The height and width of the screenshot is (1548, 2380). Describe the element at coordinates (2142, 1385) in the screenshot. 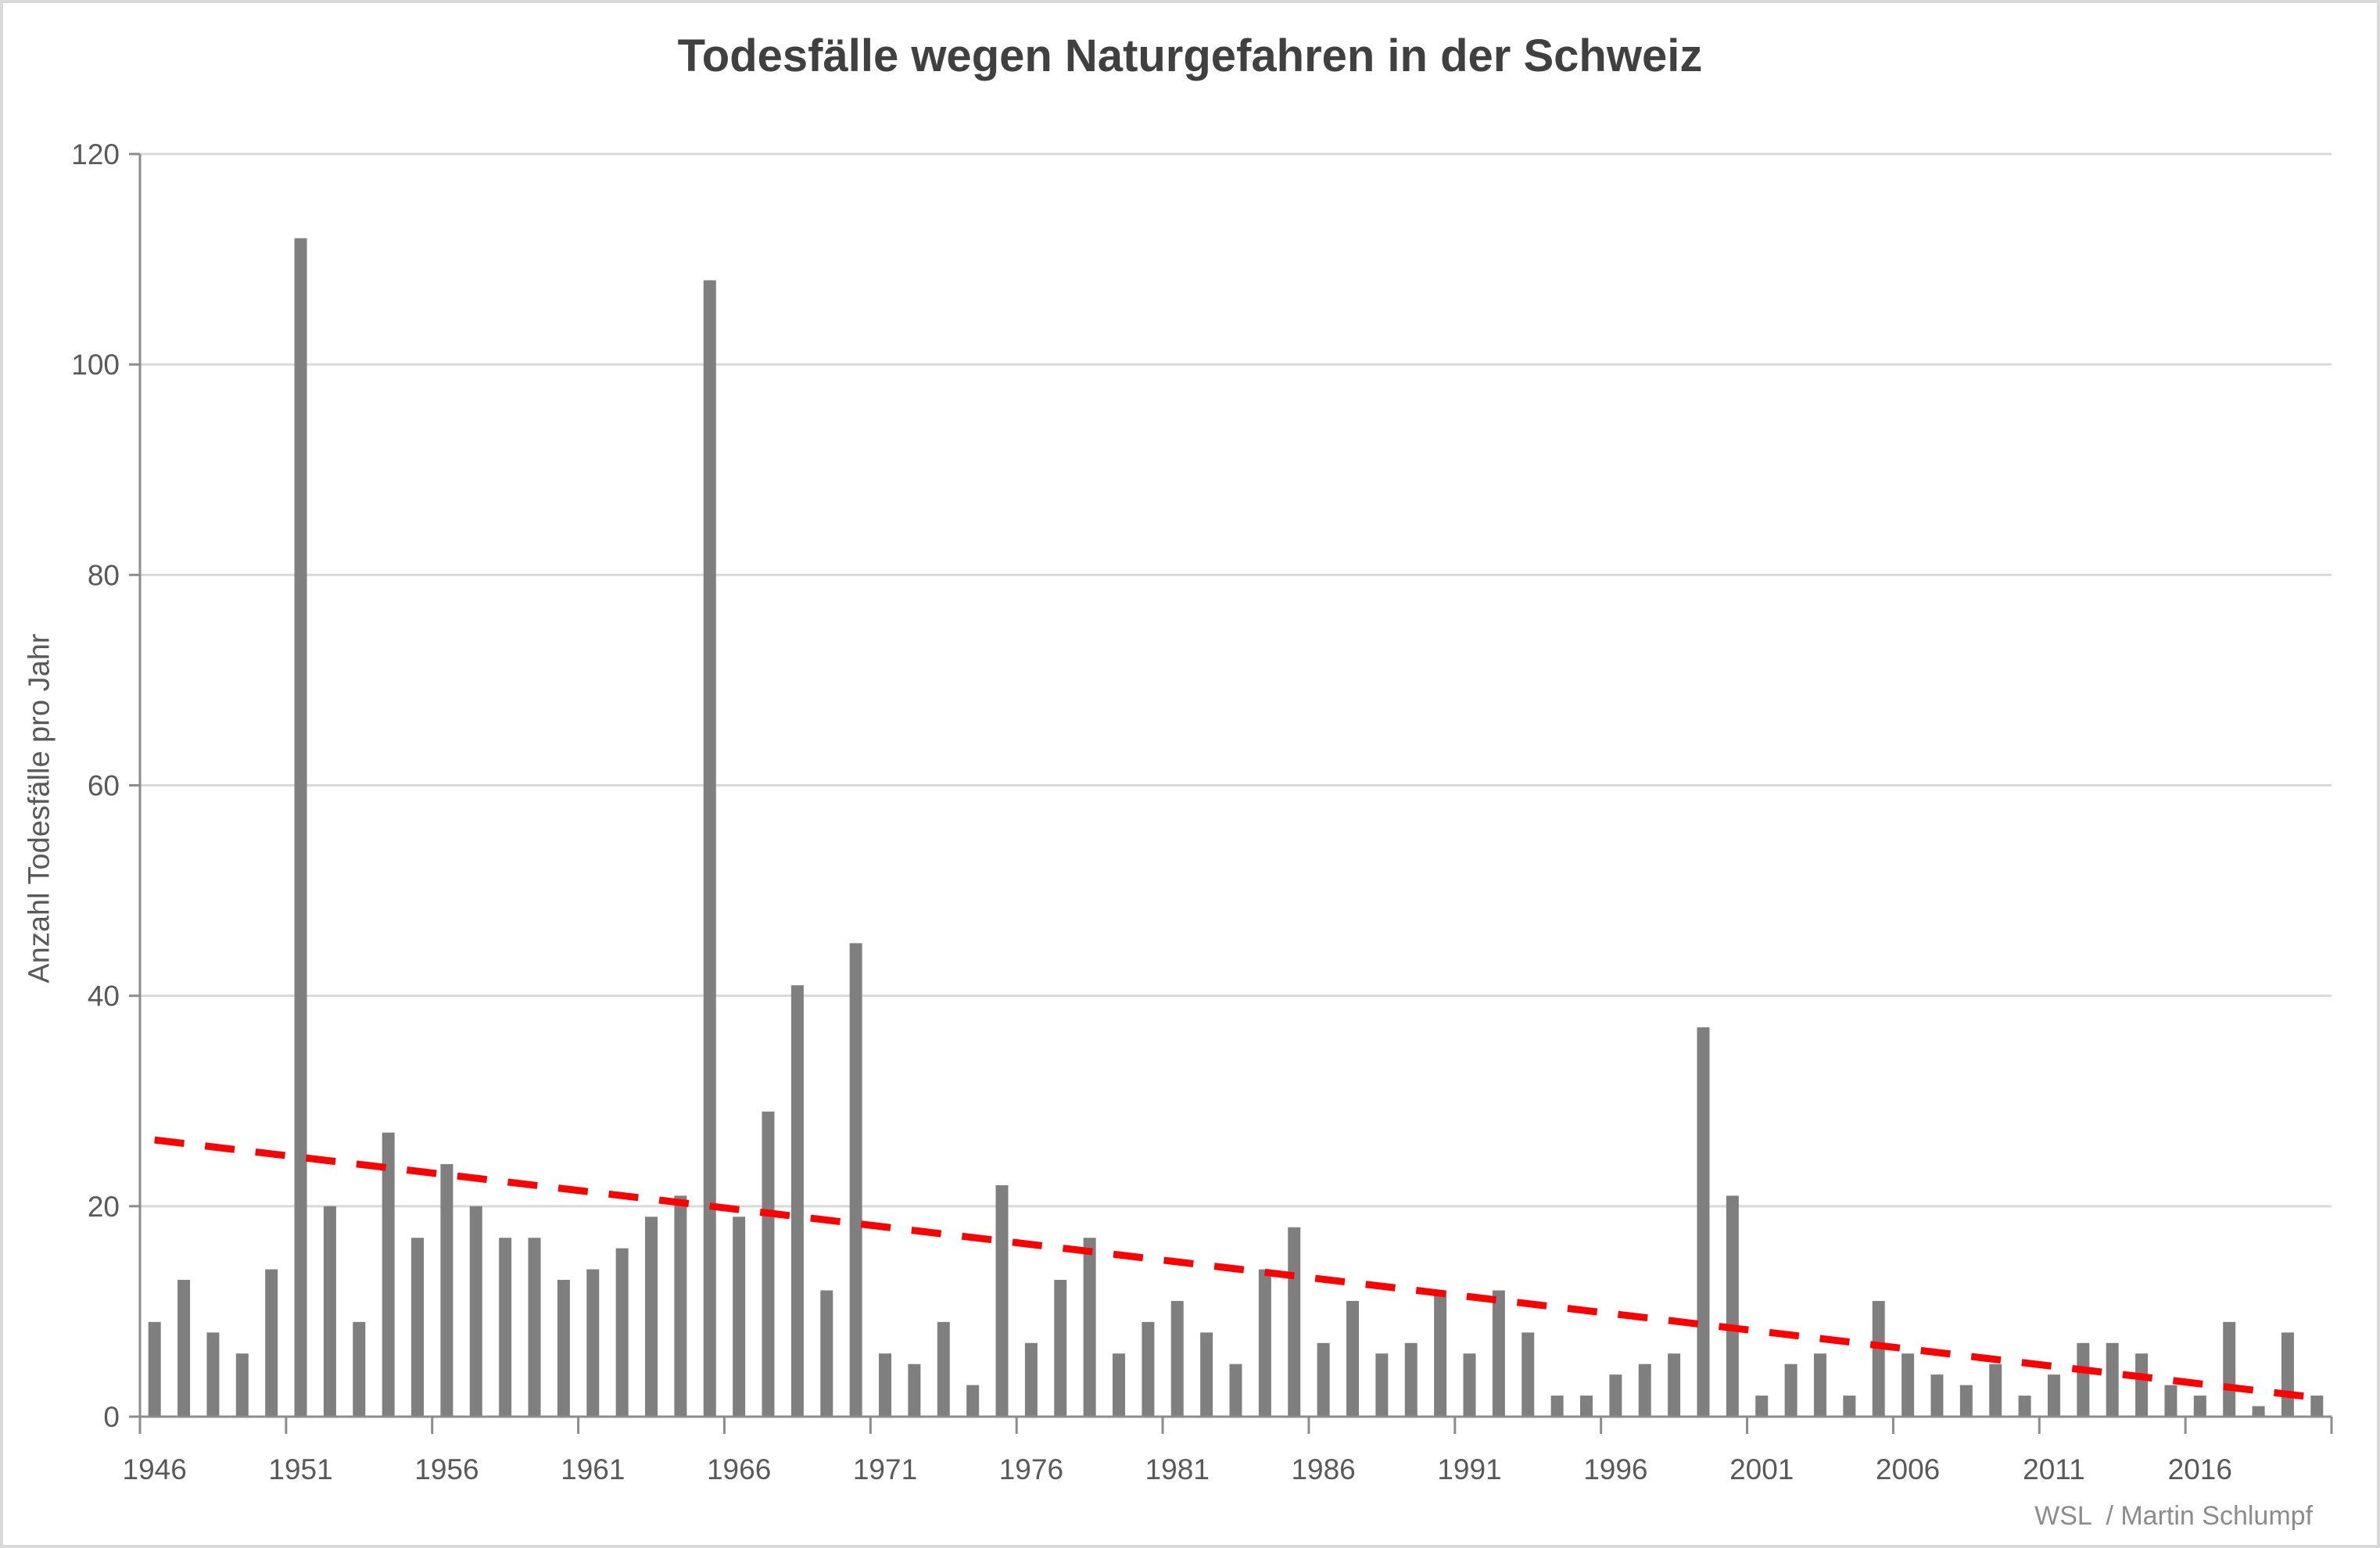

I see `bar-2014` at that location.